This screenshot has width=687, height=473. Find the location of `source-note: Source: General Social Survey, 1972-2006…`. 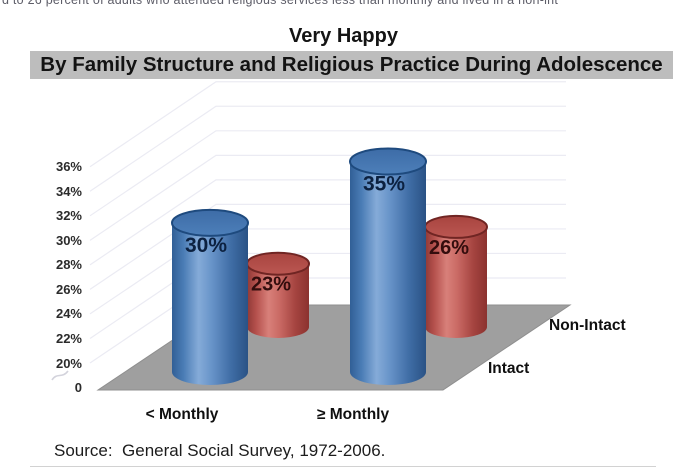

source-note: Source: General Social Survey, 1972-2006… is located at coordinates (220, 450).